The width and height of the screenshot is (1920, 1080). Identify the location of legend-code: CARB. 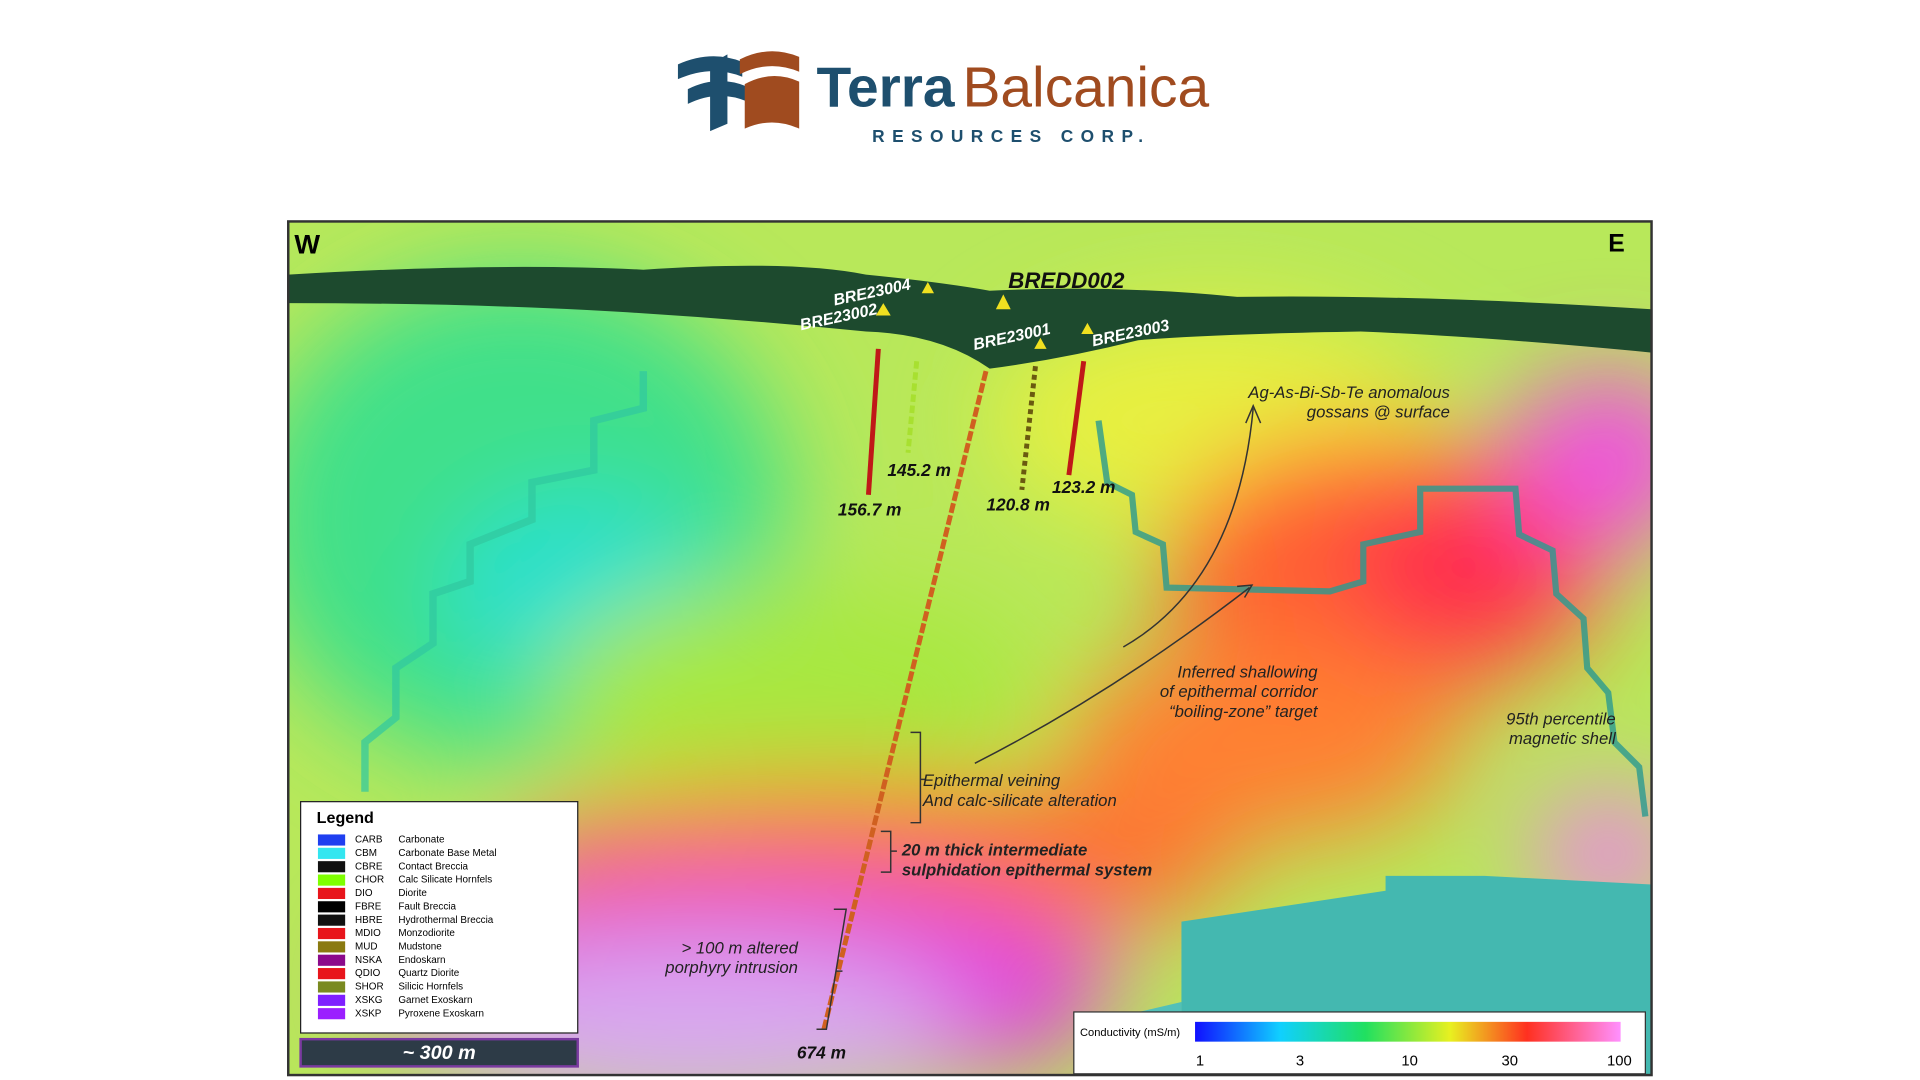
(369, 840).